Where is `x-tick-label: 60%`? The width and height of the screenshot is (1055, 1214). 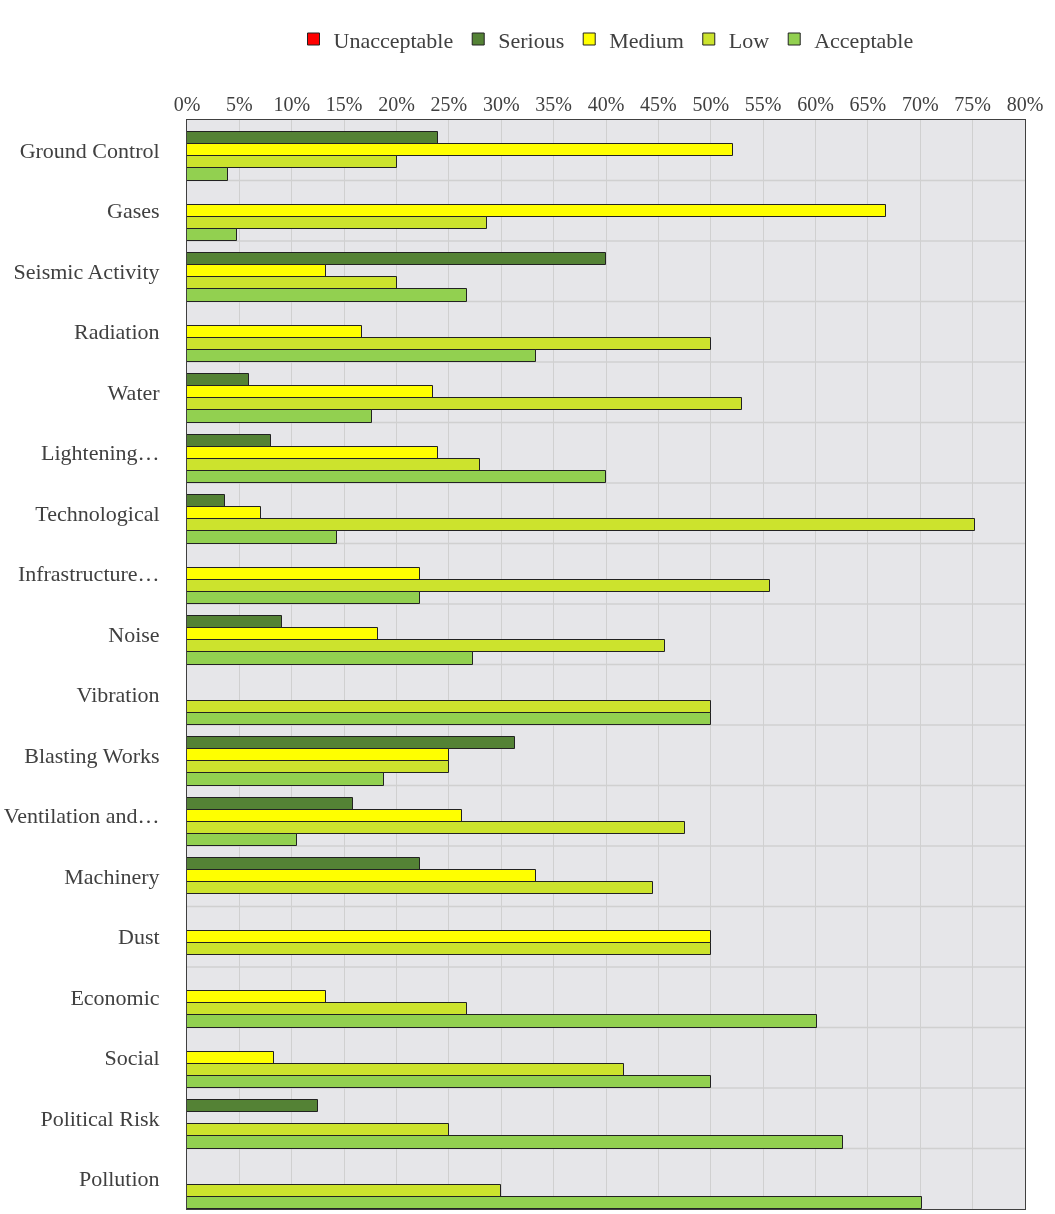 x-tick-label: 60% is located at coordinates (815, 104).